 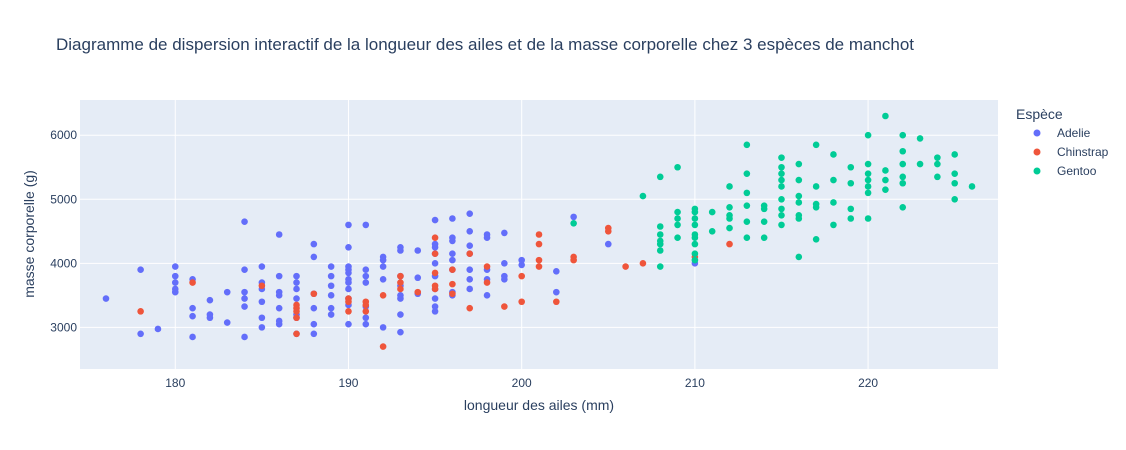 I want to click on legend-item-chinstrap: Chinstrap, so click(x=1071, y=152).